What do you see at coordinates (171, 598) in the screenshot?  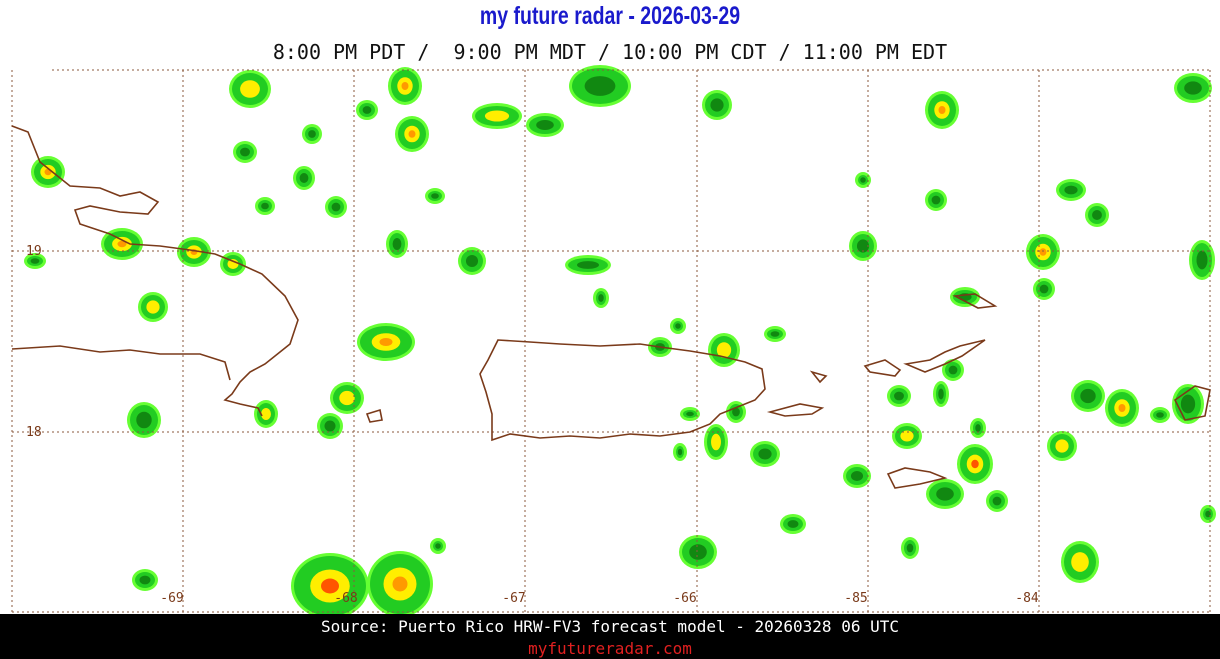 I see `longitude-label: -69` at bounding box center [171, 598].